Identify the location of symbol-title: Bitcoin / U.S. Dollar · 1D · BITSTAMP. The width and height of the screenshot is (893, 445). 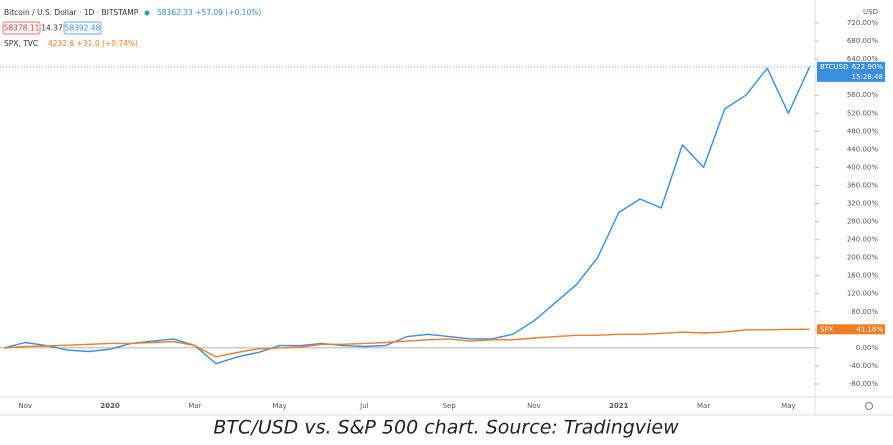
(71, 12).